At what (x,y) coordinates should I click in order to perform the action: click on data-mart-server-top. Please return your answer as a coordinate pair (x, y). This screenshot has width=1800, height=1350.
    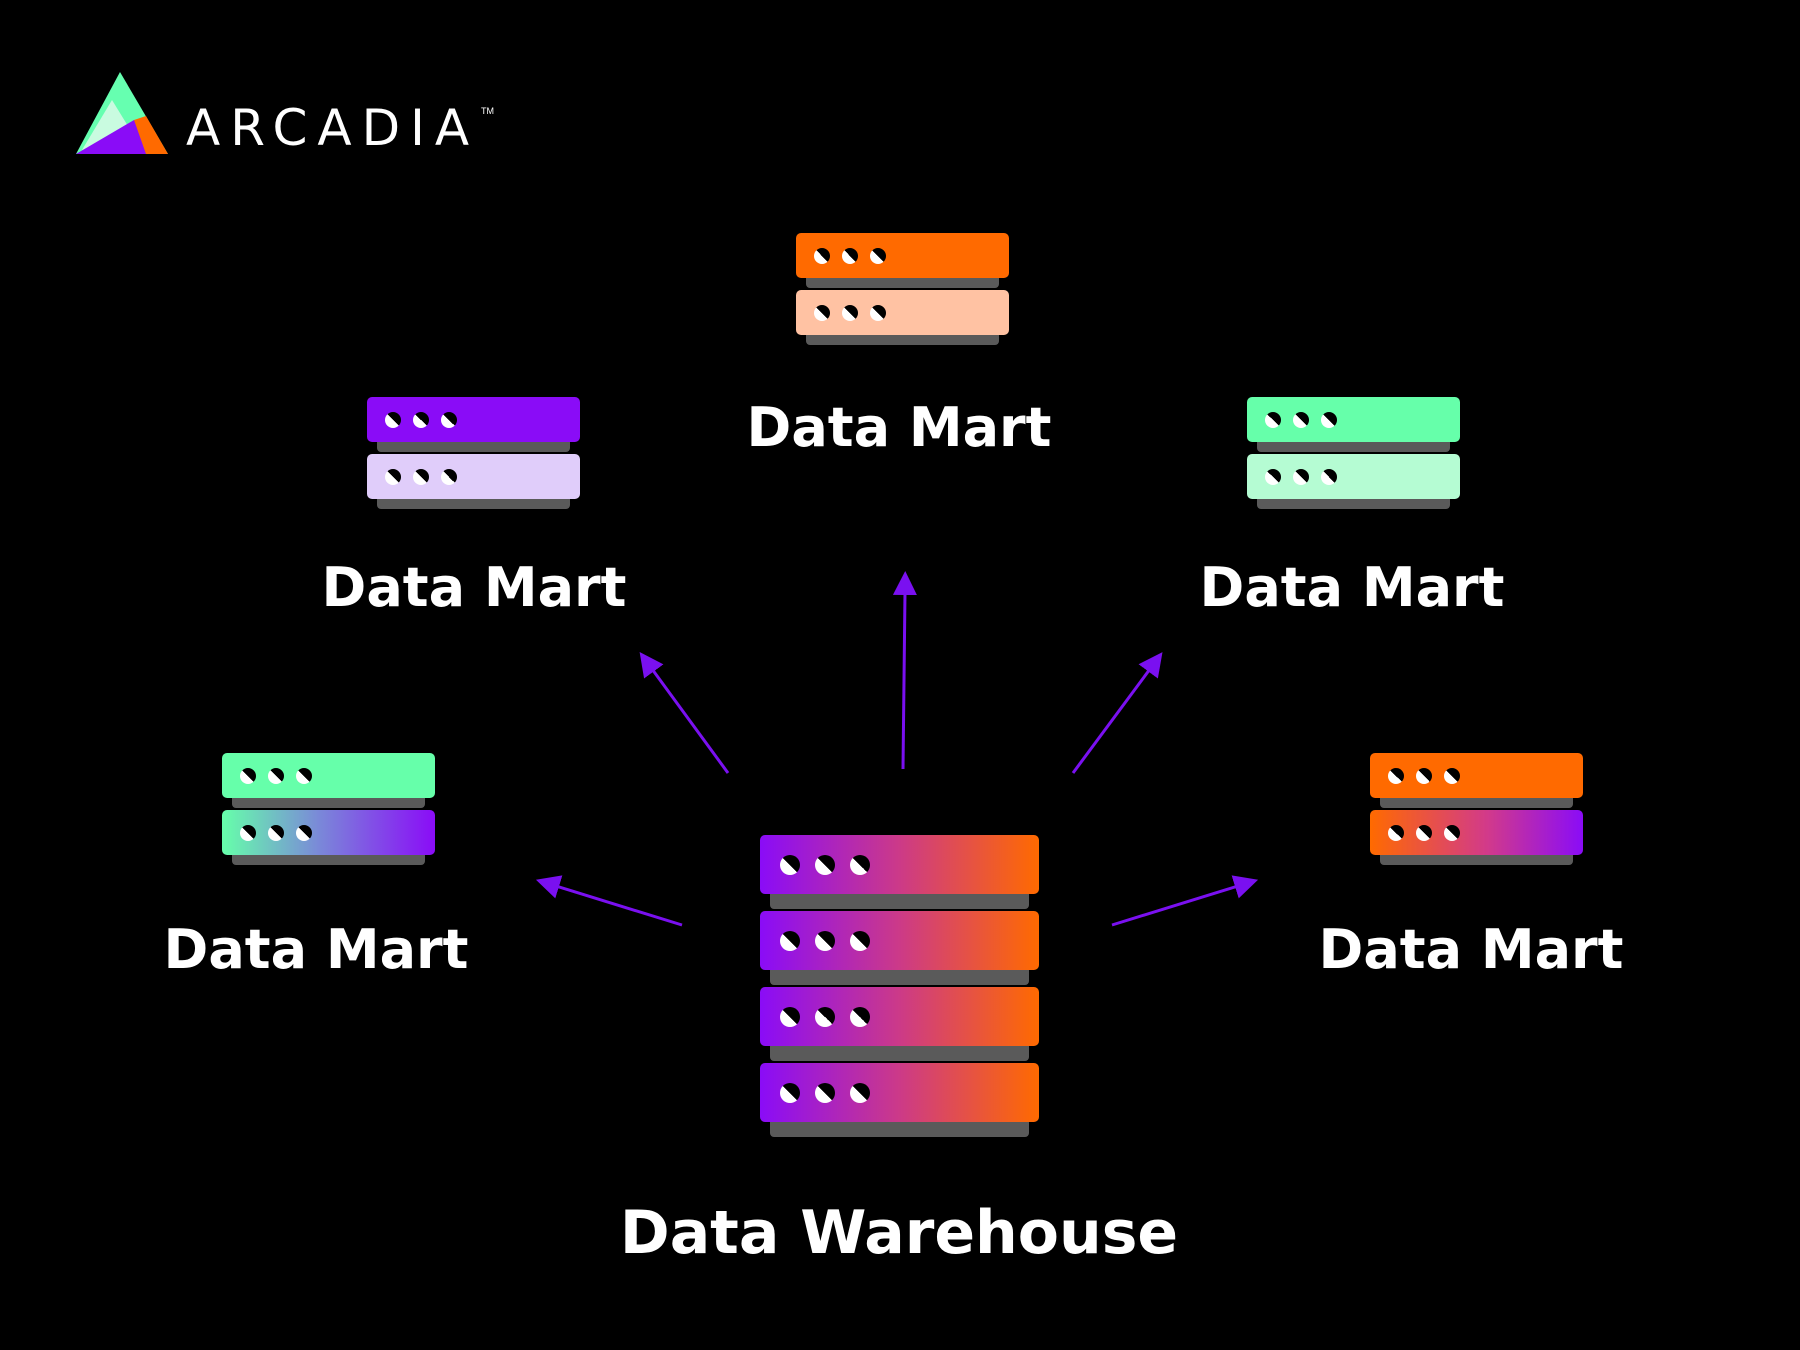
    Looking at the image, I should click on (902, 290).